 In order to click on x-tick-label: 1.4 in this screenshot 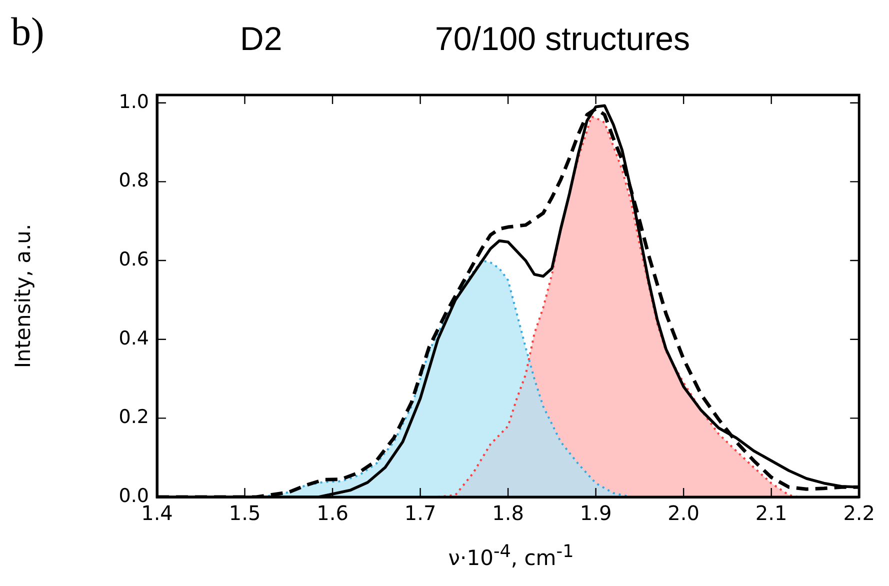, I will do `click(157, 513)`.